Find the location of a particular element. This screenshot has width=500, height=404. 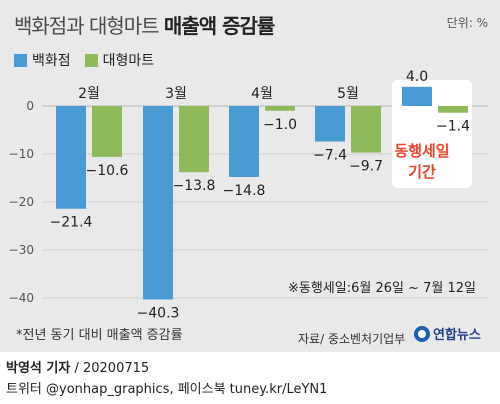

data-label: −7.4 is located at coordinates (330, 156).